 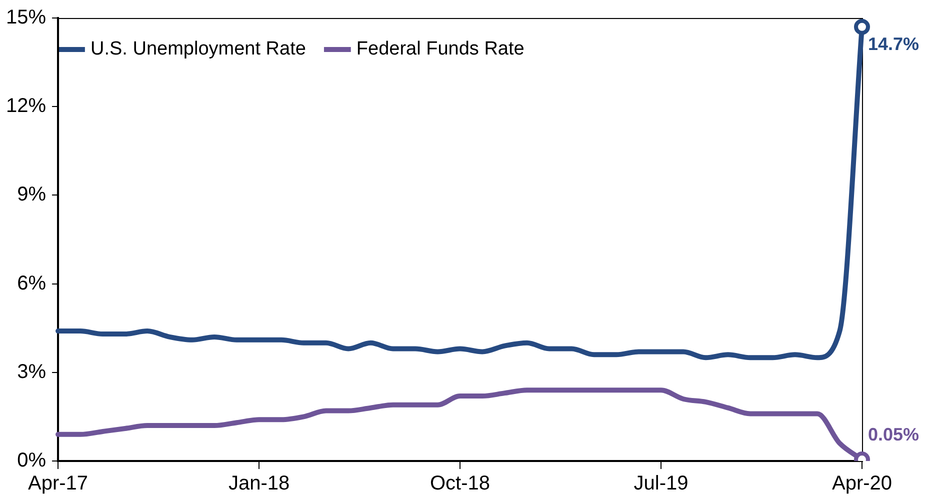 I want to click on x-tick-label: Oct-18, so click(x=460, y=483).